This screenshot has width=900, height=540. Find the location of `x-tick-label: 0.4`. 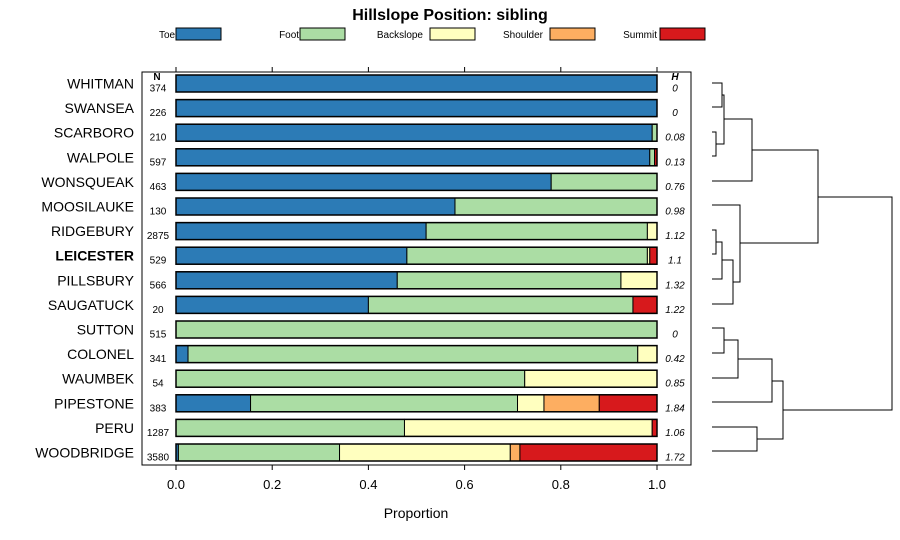

x-tick-label: 0.4 is located at coordinates (368, 484).